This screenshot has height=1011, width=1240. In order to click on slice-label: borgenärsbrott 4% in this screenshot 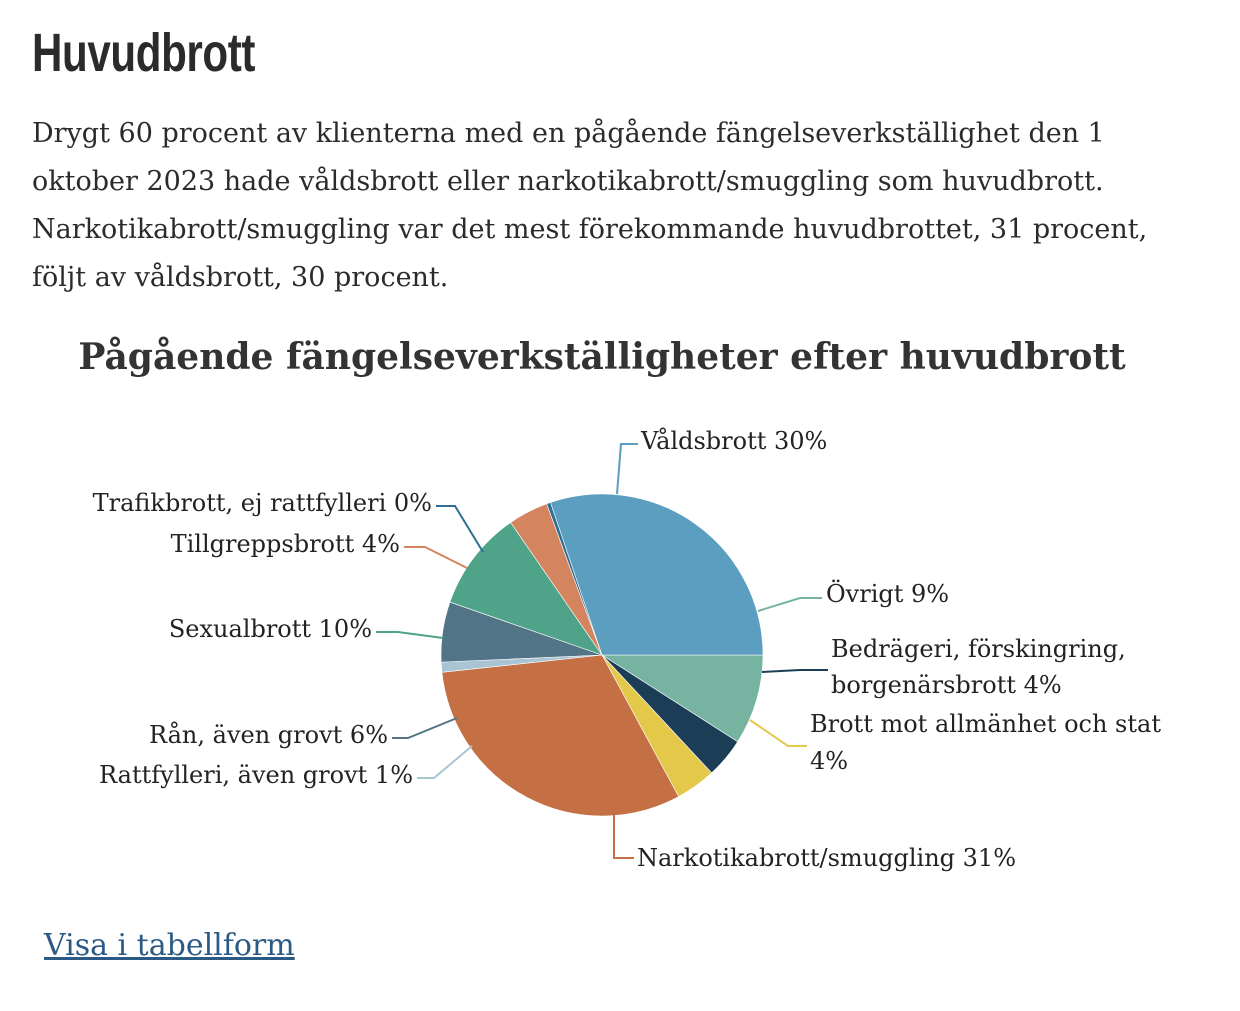, I will do `click(946, 685)`.